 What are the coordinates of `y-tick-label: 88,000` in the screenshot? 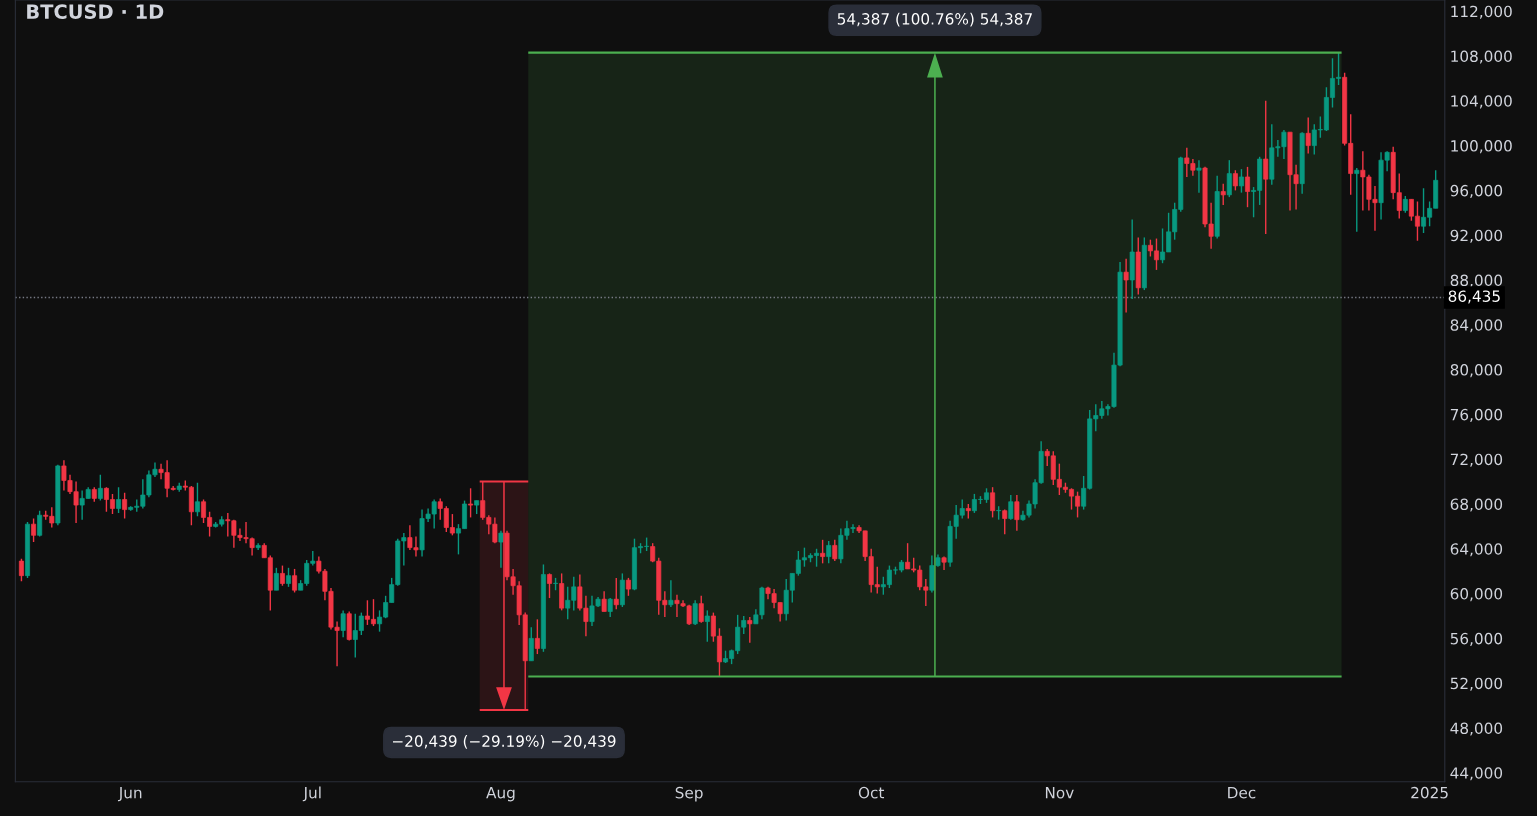 It's located at (1476, 281).